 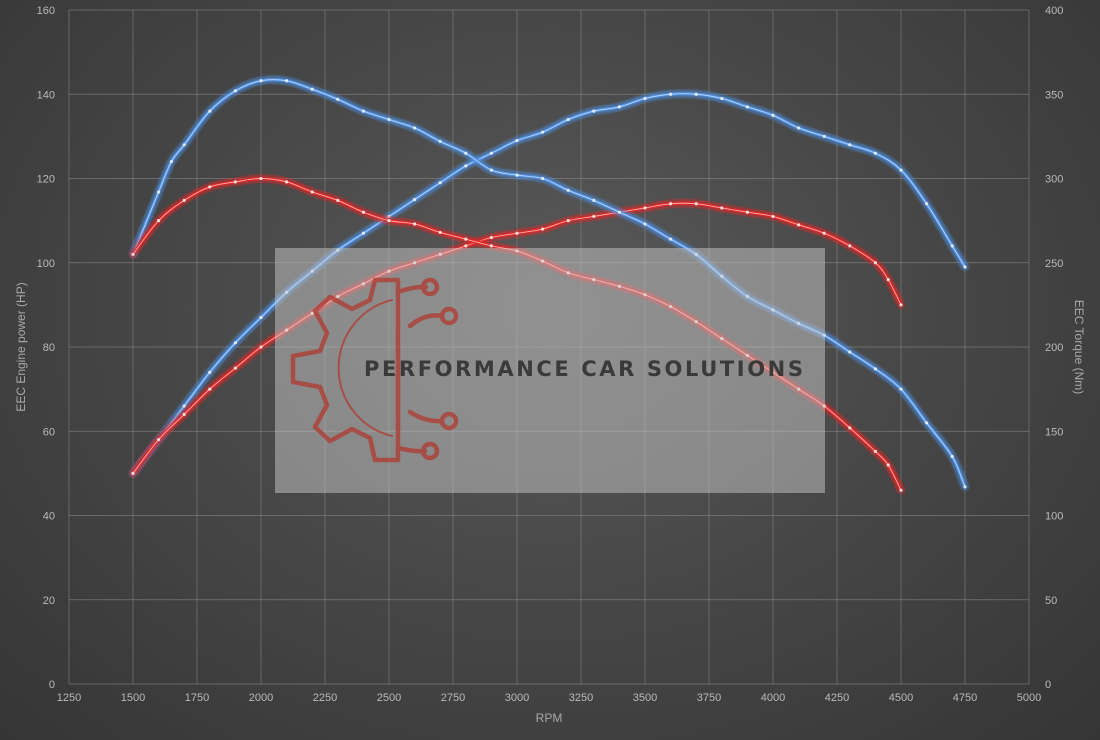 I want to click on x-tick-label: 2750, so click(x=453, y=698).